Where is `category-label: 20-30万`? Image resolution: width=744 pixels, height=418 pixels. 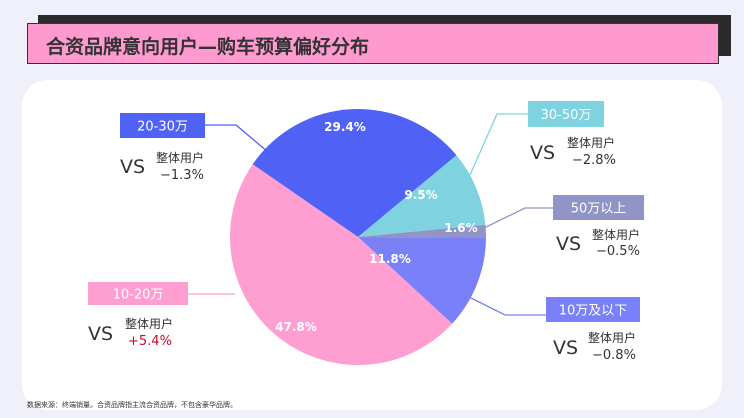 category-label: 20-30万 is located at coordinates (162, 127).